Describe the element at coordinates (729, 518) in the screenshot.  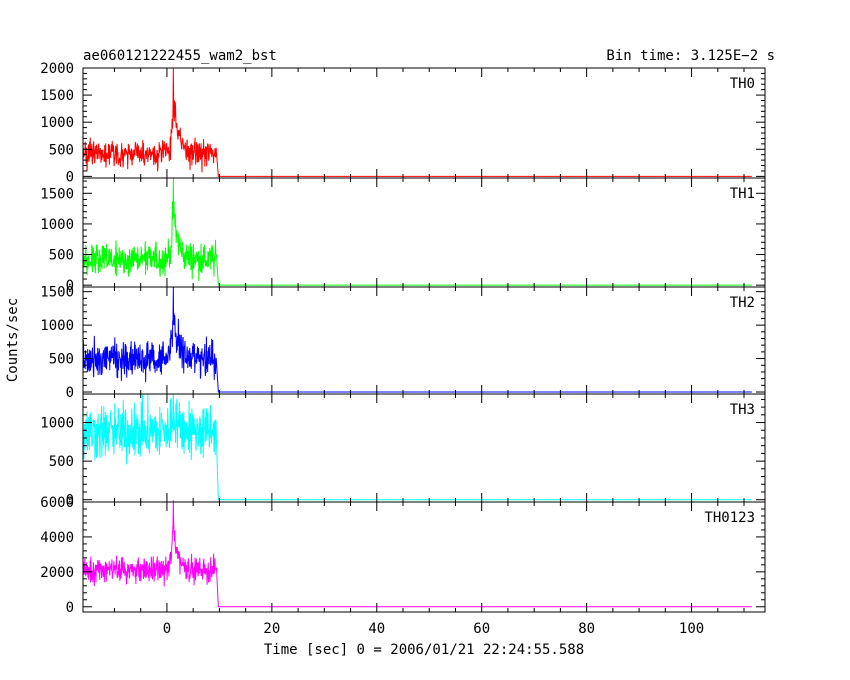
I see `panel-label: TH0123` at that location.